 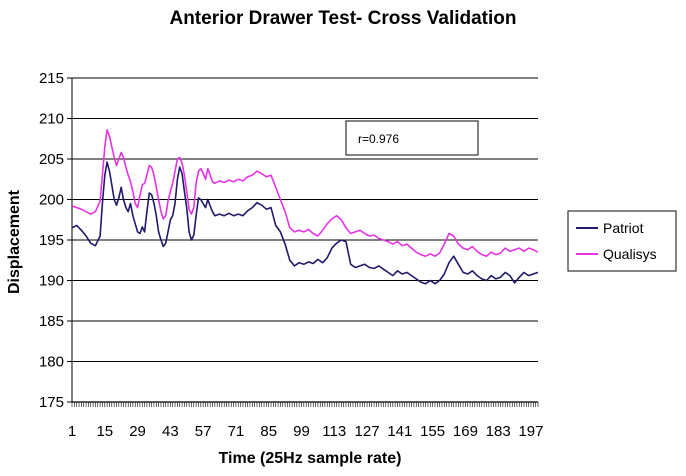 What do you see at coordinates (51, 200) in the screenshot?
I see `y-tick-label: 200` at bounding box center [51, 200].